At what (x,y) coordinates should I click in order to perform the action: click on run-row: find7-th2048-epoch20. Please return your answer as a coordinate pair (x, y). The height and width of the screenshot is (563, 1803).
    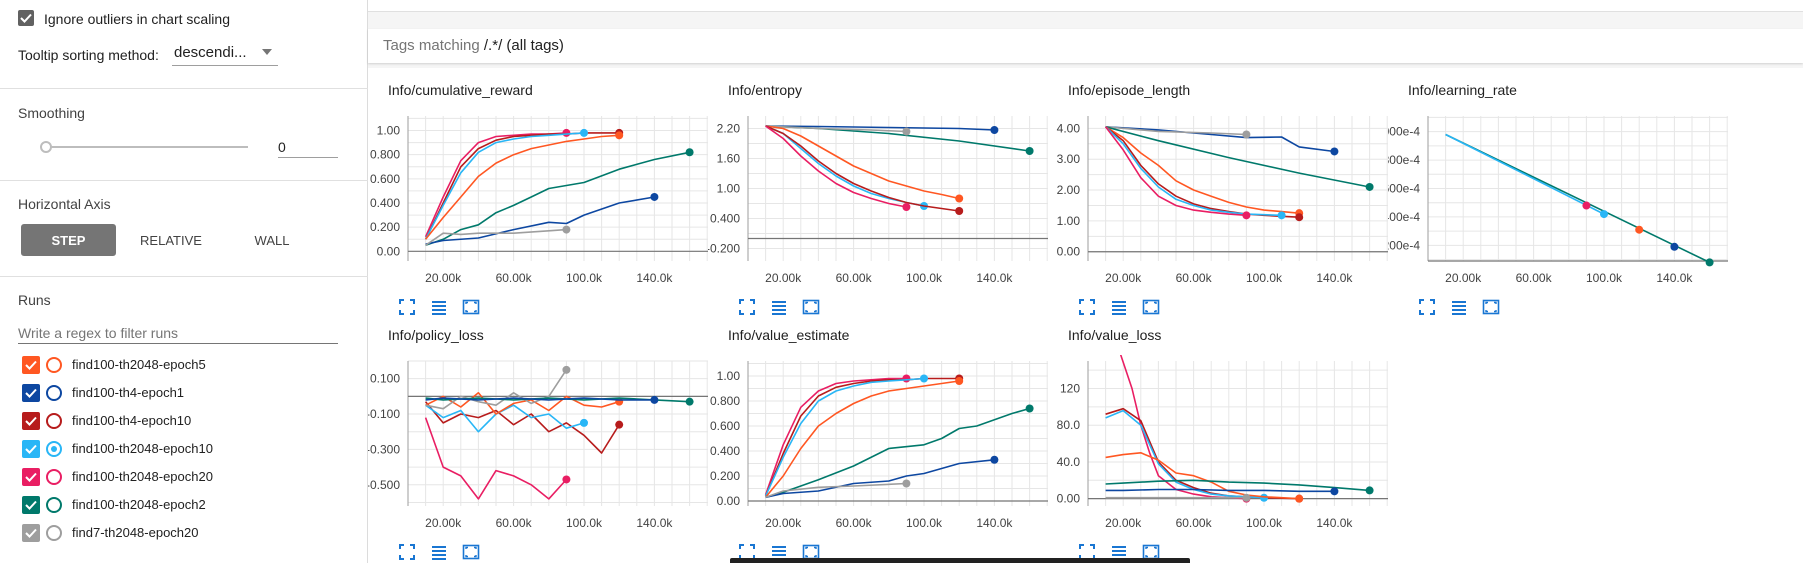
    Looking at the image, I should click on (184, 533).